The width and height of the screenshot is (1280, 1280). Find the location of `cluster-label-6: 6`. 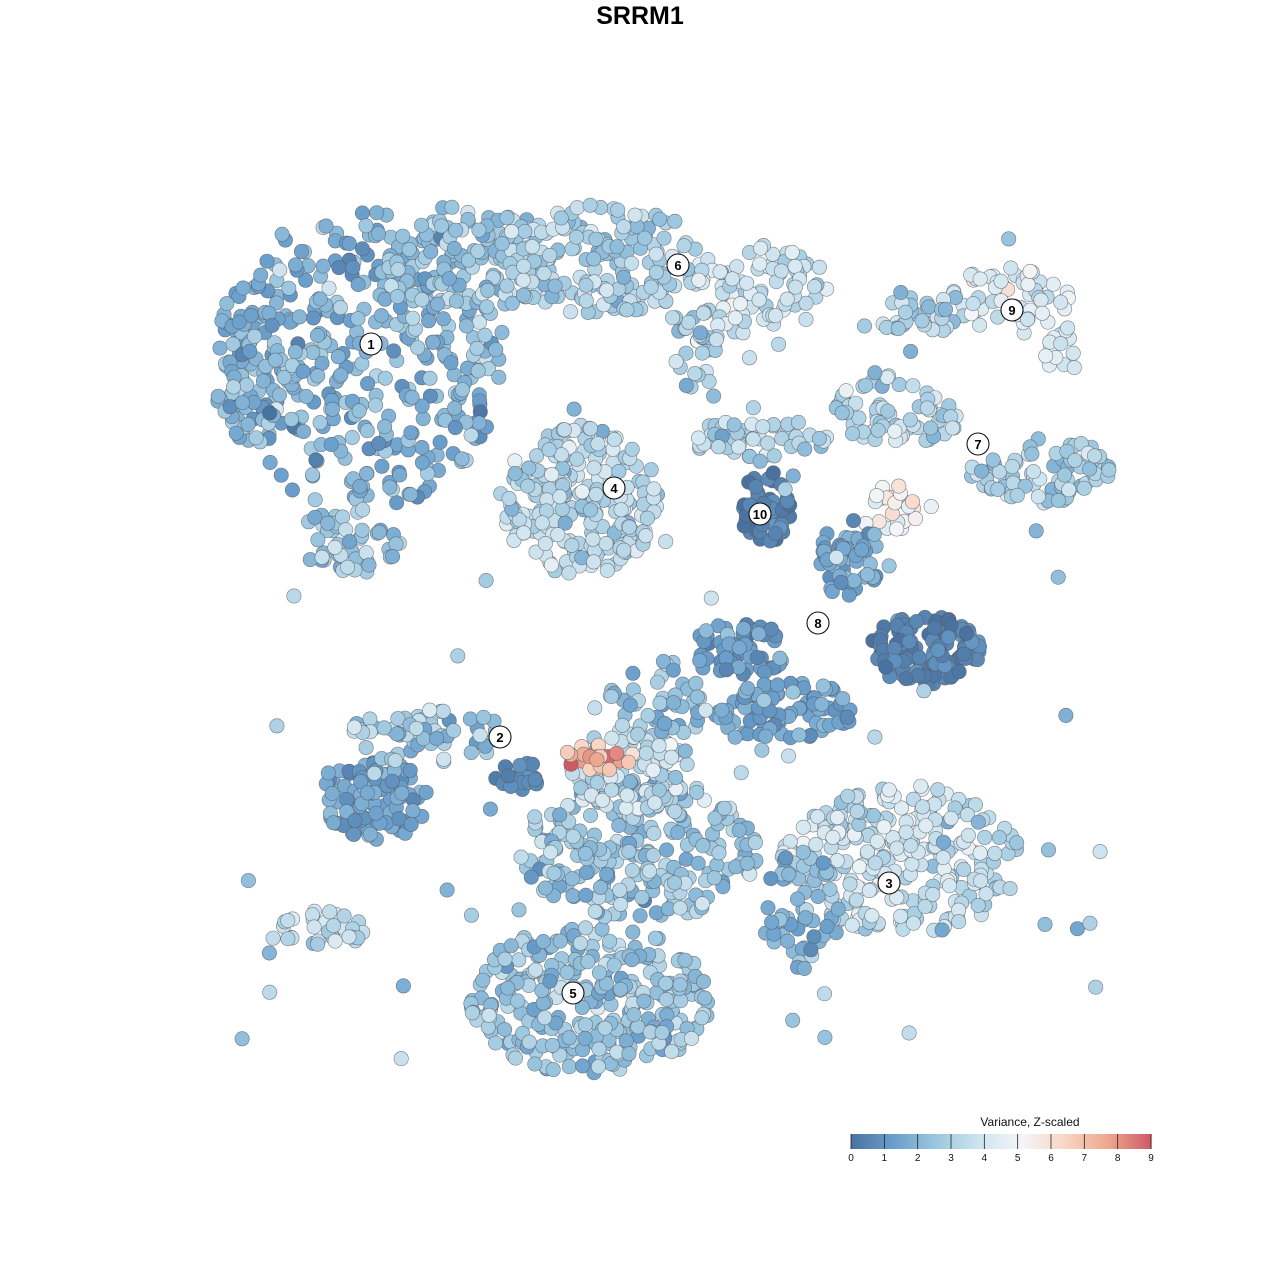

cluster-label-6: 6 is located at coordinates (678, 265).